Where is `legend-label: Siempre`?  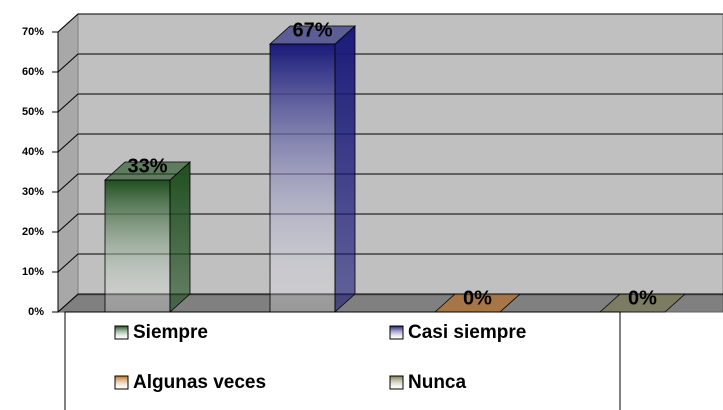
legend-label: Siempre is located at coordinates (170, 332).